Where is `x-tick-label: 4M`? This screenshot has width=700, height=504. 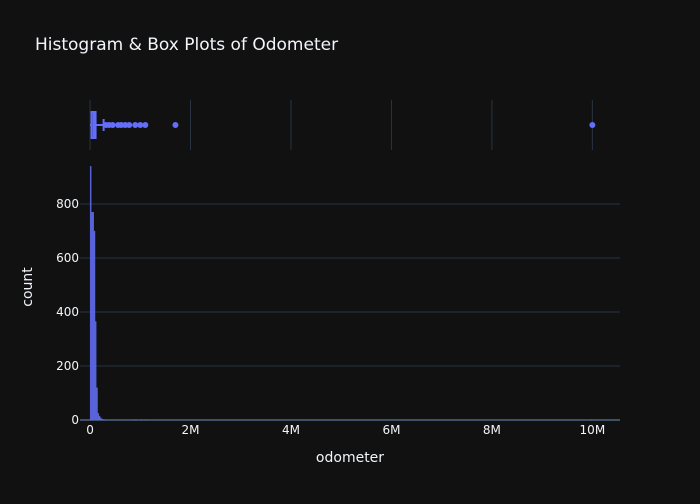
x-tick-label: 4M is located at coordinates (291, 430).